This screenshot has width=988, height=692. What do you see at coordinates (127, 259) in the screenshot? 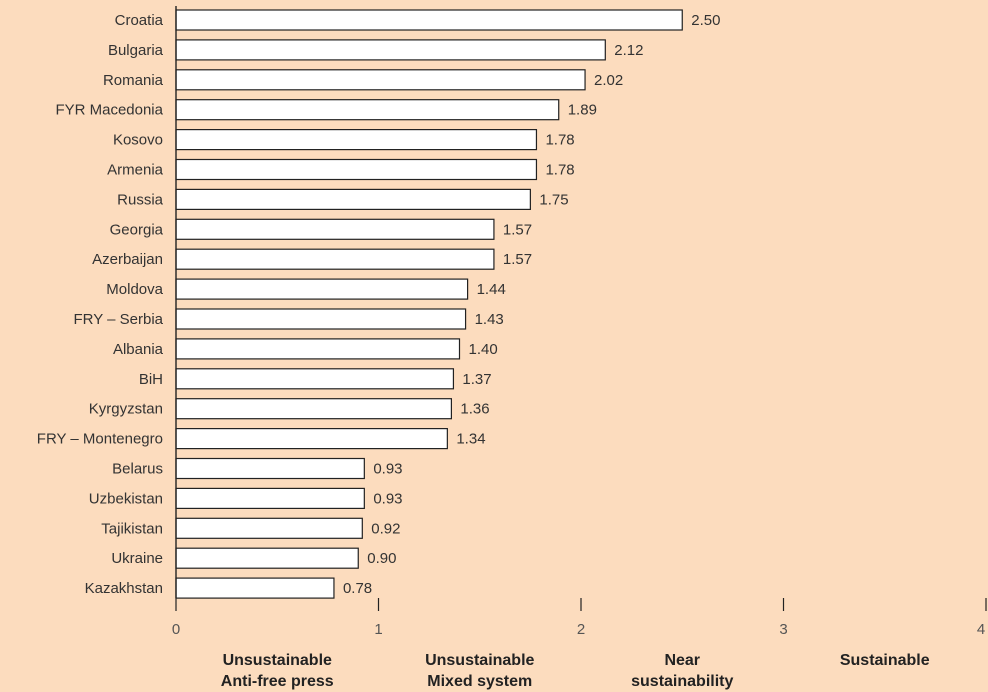
I see `category-label: Azerbaijan` at bounding box center [127, 259].